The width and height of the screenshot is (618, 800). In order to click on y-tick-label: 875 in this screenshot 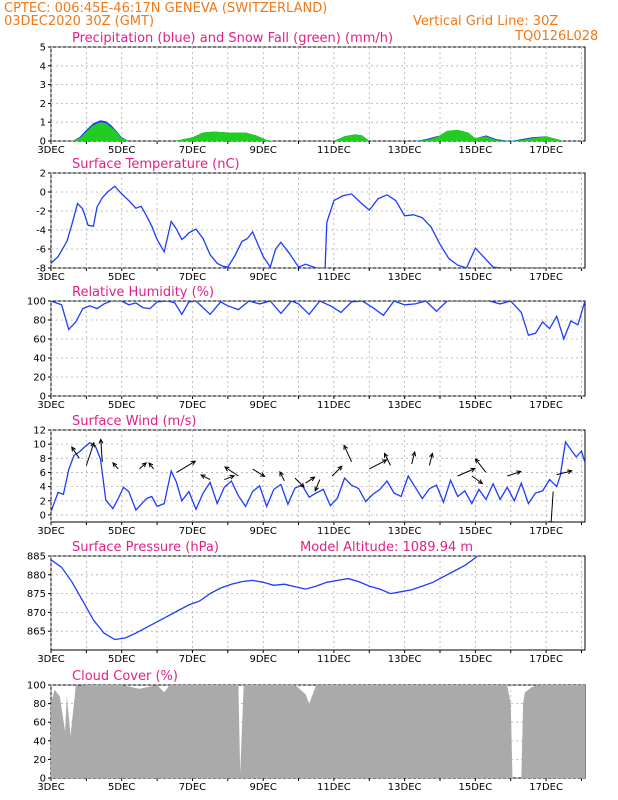, I will do `click(36, 594)`.